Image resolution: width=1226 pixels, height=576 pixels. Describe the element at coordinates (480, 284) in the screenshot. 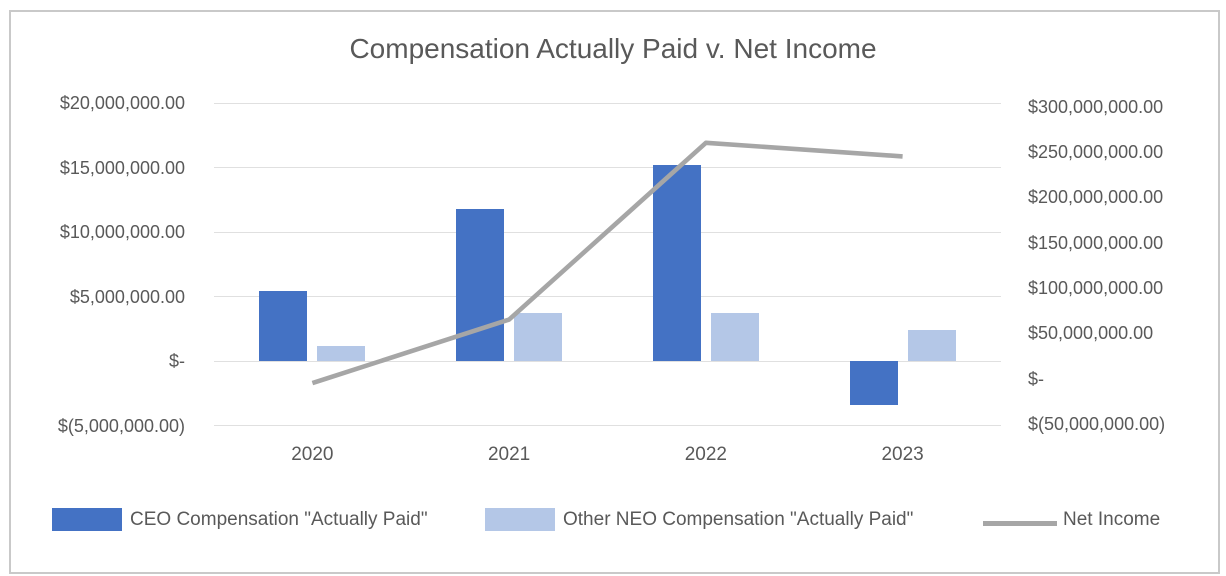

I see `bar-ceo-2021` at that location.